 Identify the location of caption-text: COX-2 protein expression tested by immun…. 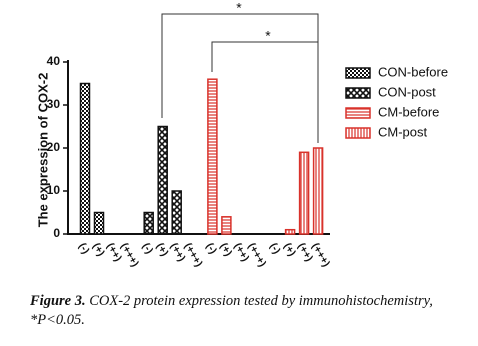
(231, 310).